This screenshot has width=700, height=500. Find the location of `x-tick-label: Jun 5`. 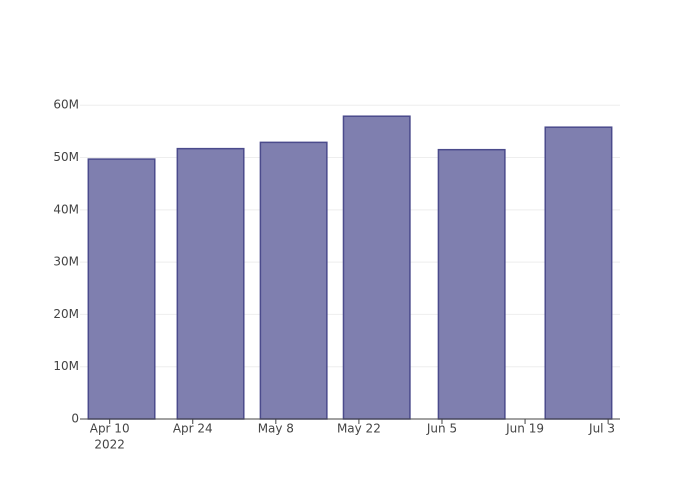

x-tick-label: Jun 5 is located at coordinates (441, 429).